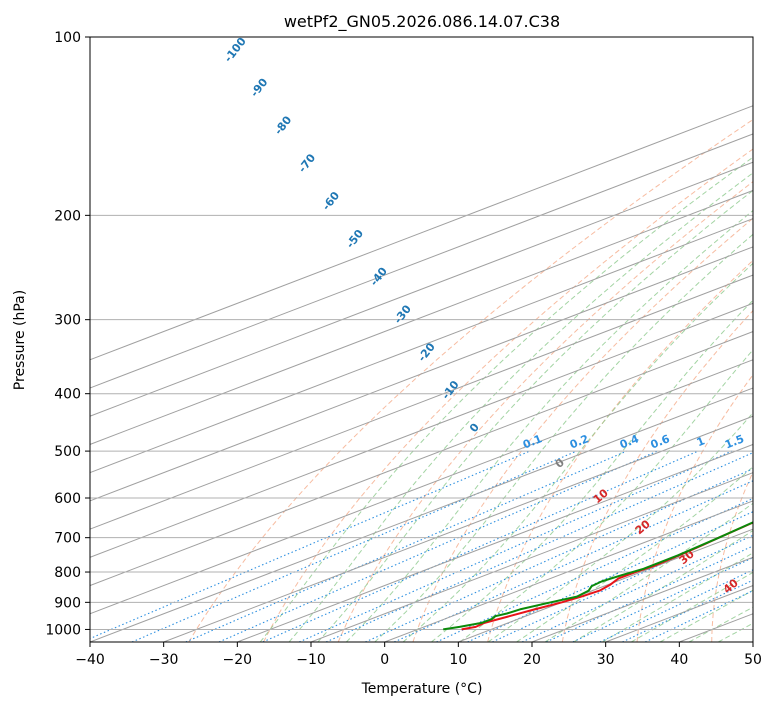 The width and height of the screenshot is (775, 708). Describe the element at coordinates (67, 452) in the screenshot. I see `y-tick-label: 500` at that location.